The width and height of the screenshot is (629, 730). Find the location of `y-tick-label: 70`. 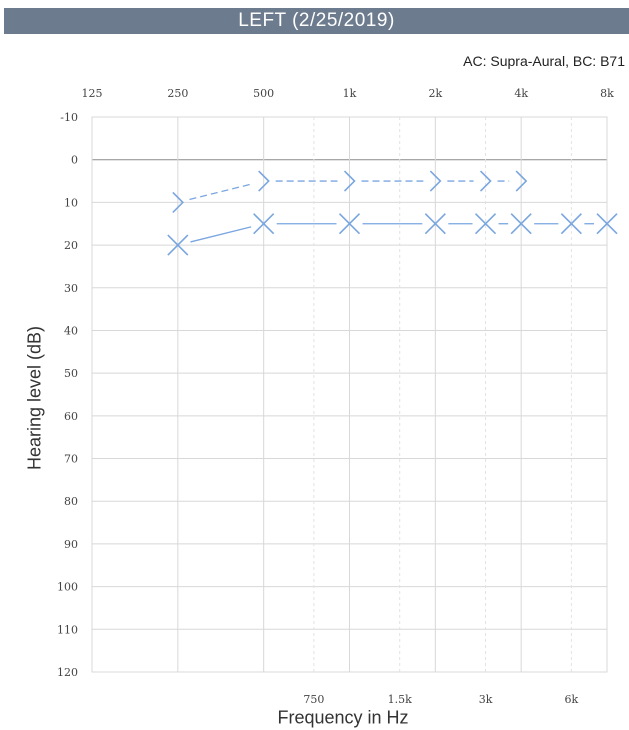

y-tick-label: 70 is located at coordinates (71, 459).